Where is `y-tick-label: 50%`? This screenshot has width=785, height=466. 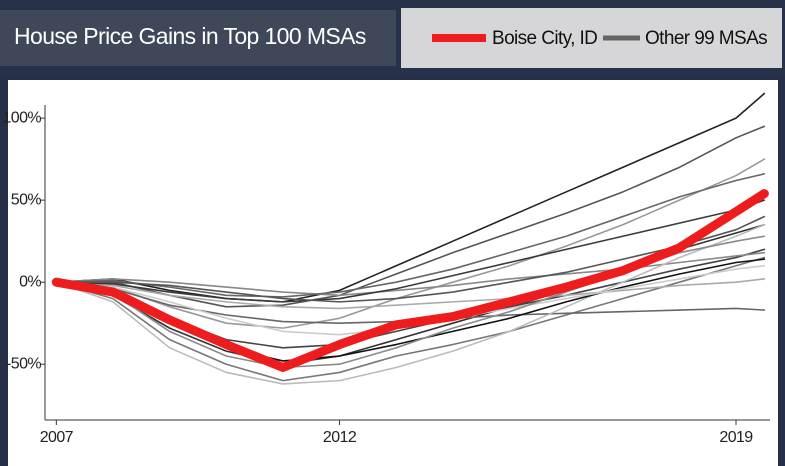
y-tick-label: 50% is located at coordinates (26, 199).